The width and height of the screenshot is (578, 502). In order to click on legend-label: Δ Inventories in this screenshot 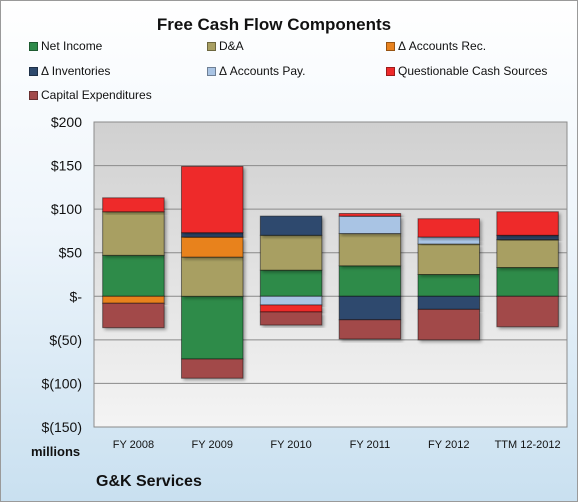, I will do `click(76, 71)`.